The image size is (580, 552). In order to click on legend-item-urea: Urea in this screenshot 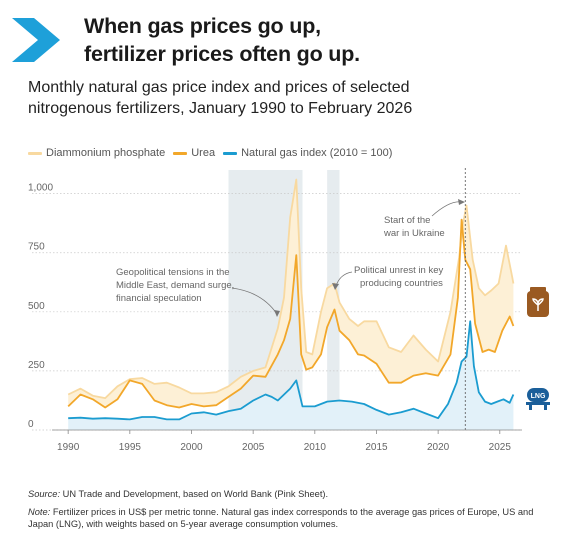, I will do `click(194, 153)`.